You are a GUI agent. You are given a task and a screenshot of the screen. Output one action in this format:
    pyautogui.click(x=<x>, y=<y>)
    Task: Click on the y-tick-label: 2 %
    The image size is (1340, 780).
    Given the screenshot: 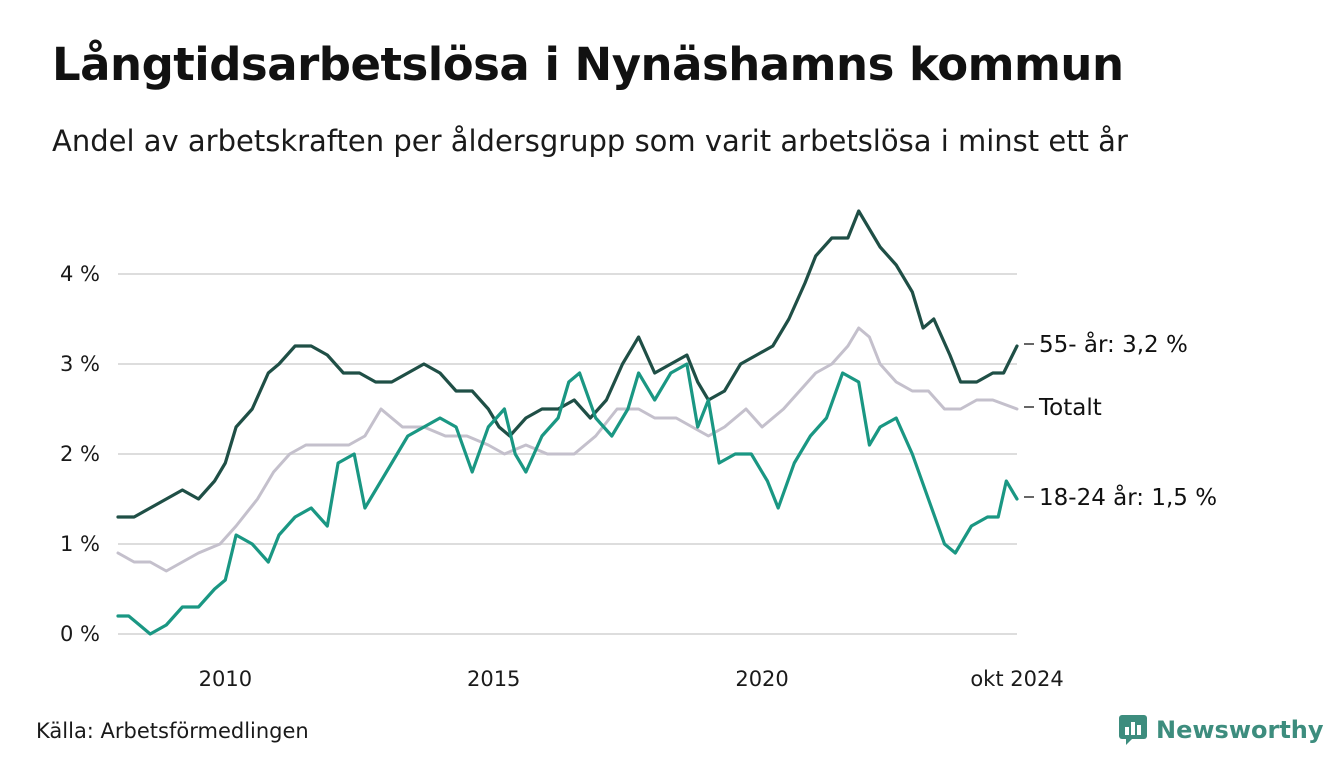 What is the action you would take?
    pyautogui.click(x=80, y=454)
    